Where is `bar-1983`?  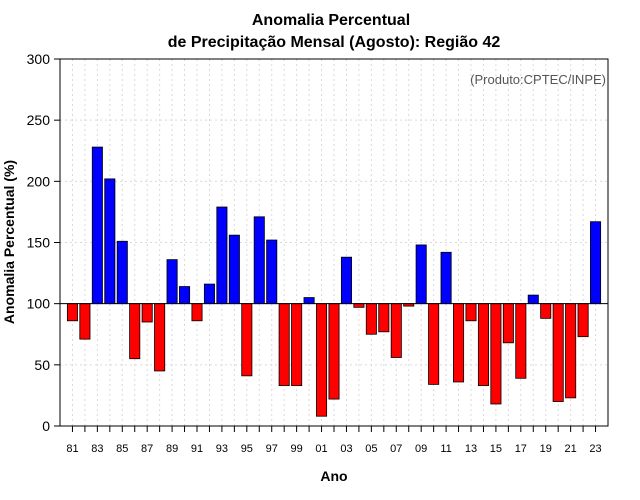 bar-1983 is located at coordinates (97, 225).